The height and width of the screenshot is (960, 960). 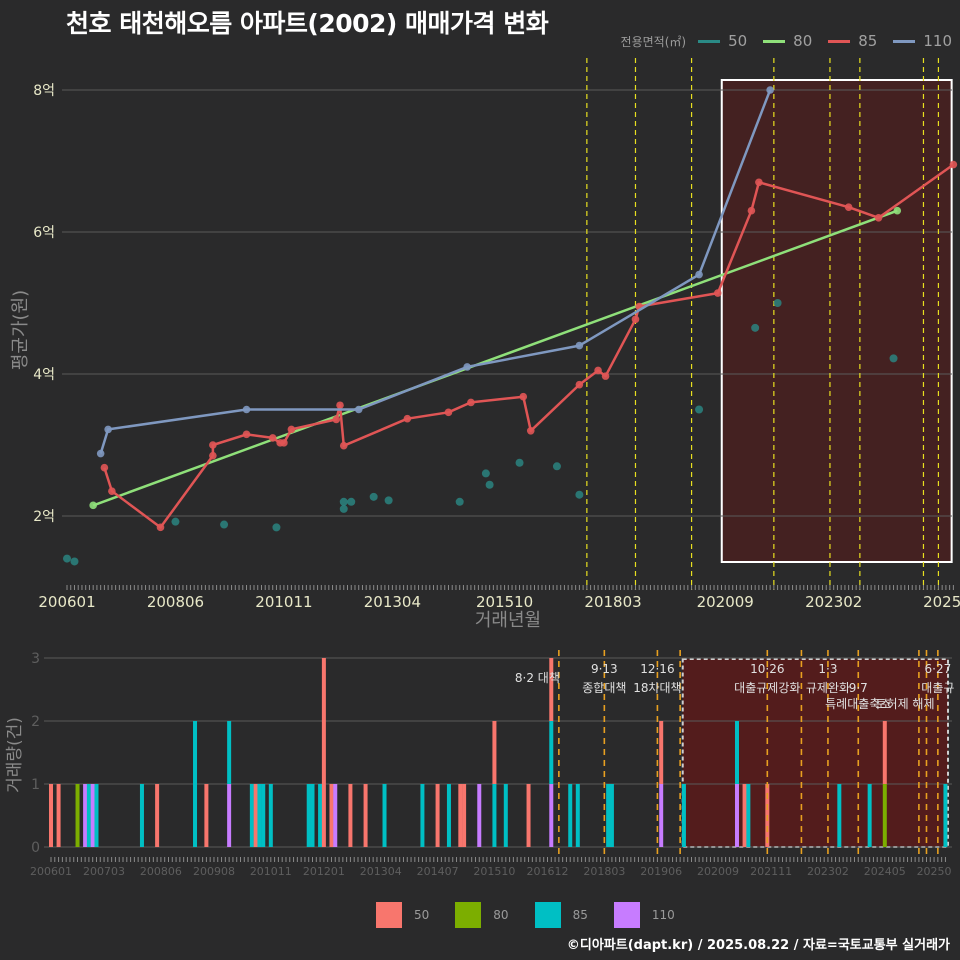 I want to click on x-tick-label-bottom: 201011, so click(x=271, y=871).